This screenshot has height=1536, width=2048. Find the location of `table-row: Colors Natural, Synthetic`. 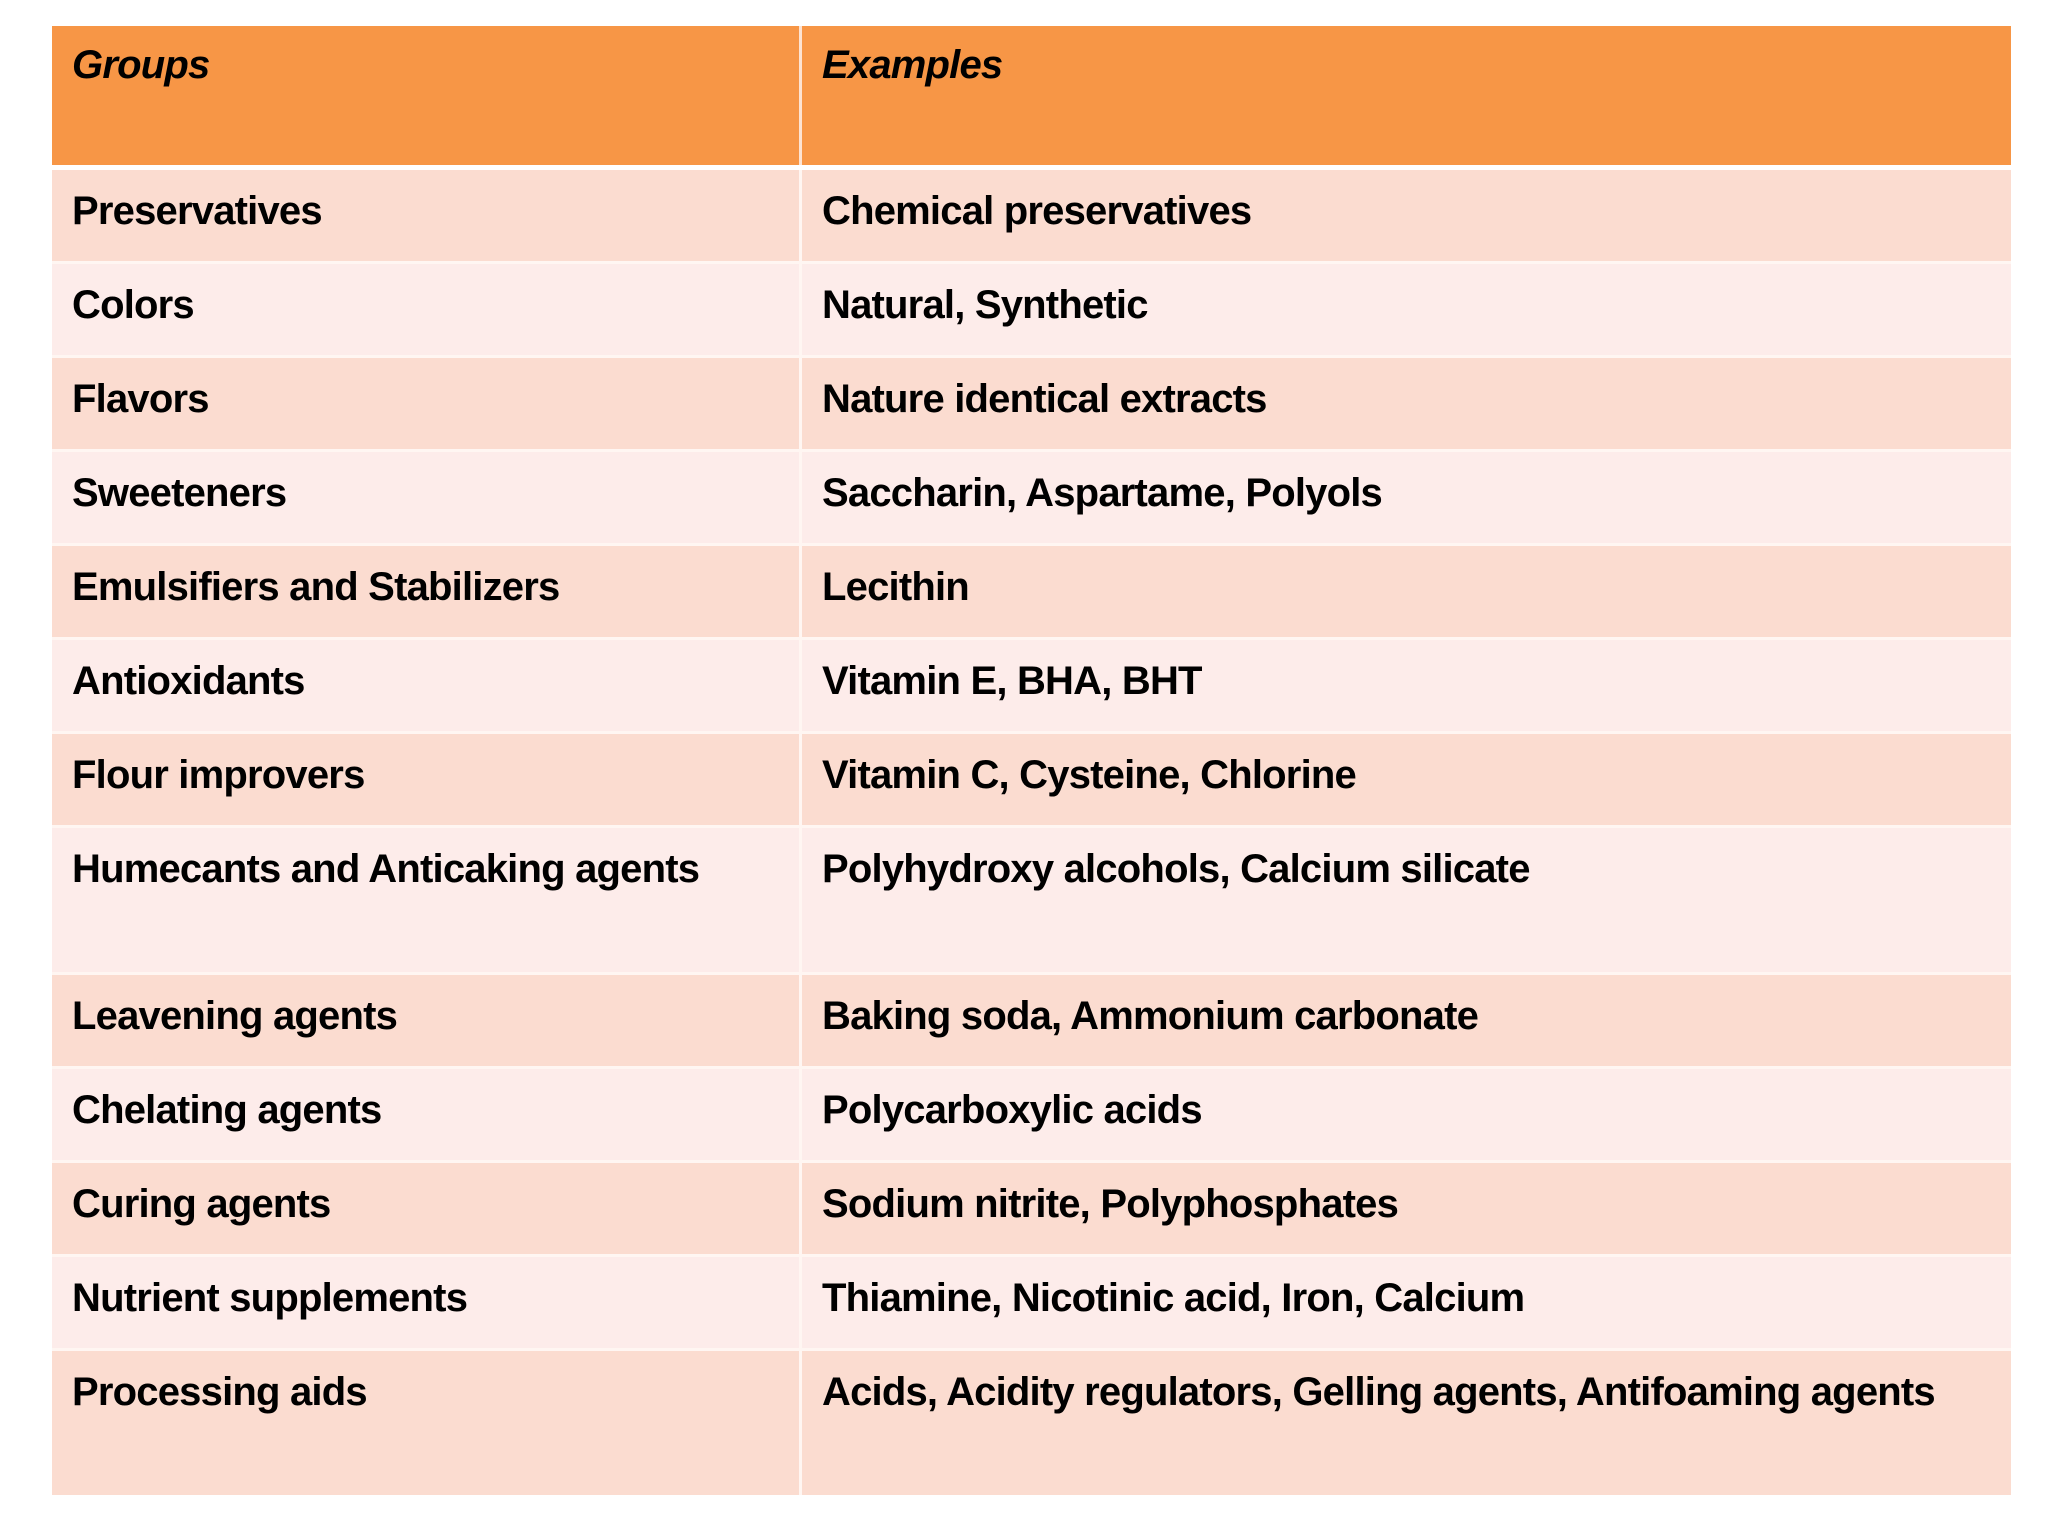

table-row: Colors Natural, Synthetic is located at coordinates (1031, 311).